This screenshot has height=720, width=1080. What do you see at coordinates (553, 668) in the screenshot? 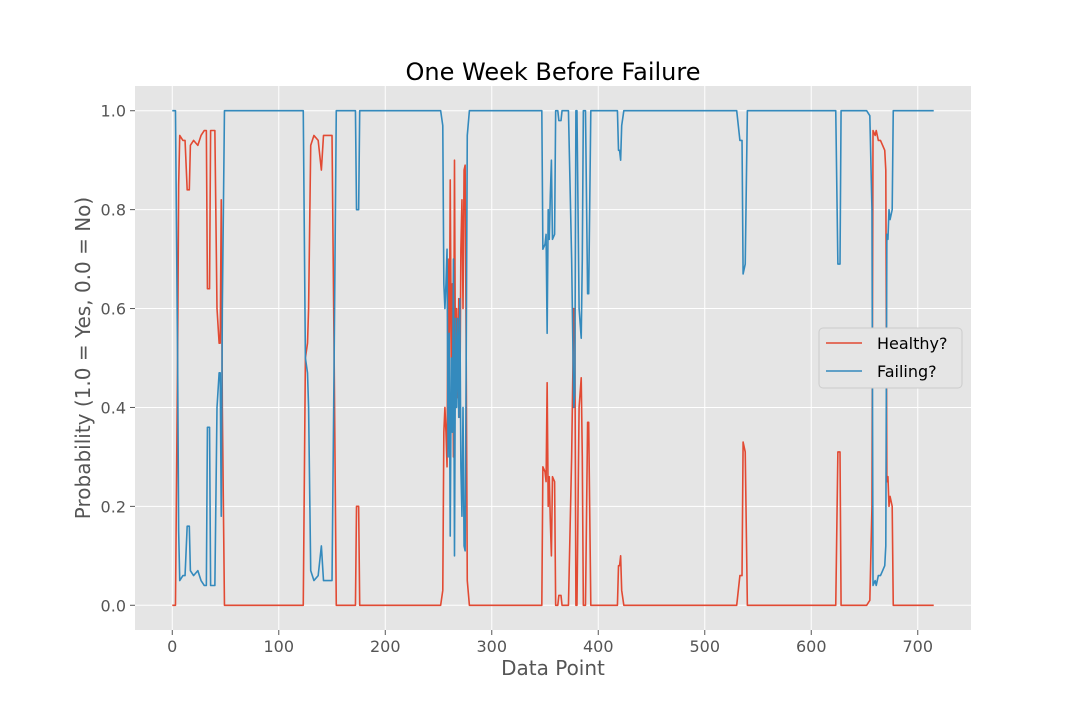
I see `x-axis-label: Data Point` at bounding box center [553, 668].